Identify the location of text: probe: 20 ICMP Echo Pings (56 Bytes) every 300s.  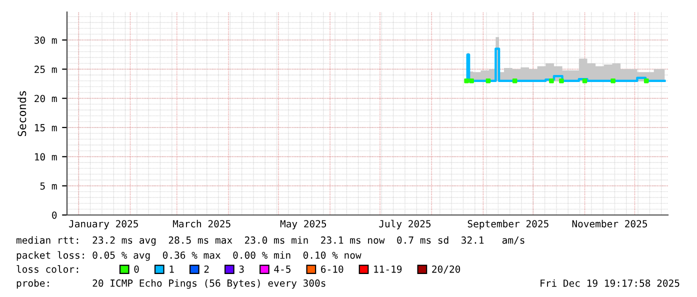
(171, 284).